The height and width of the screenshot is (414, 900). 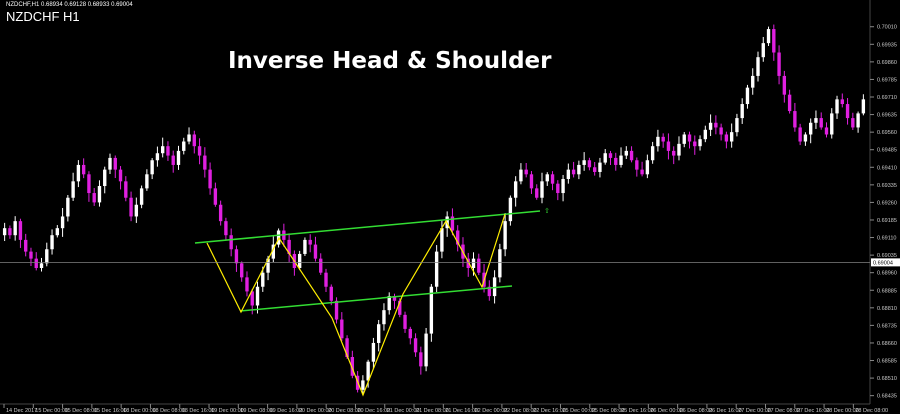 What do you see at coordinates (696, 411) in the screenshot?
I see `time-tick-label: 26 Dec 08:00` at bounding box center [696, 411].